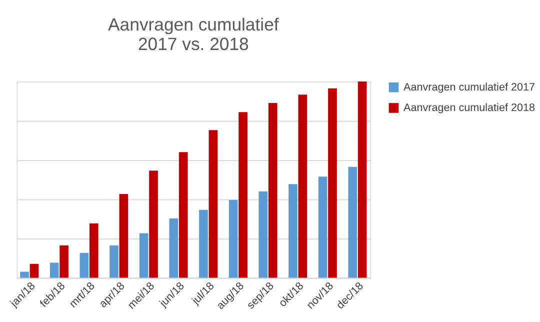 Image resolution: width=540 pixels, height=322 pixels. I want to click on legend-label: Aanvragen cumulatief 2018, so click(469, 108).